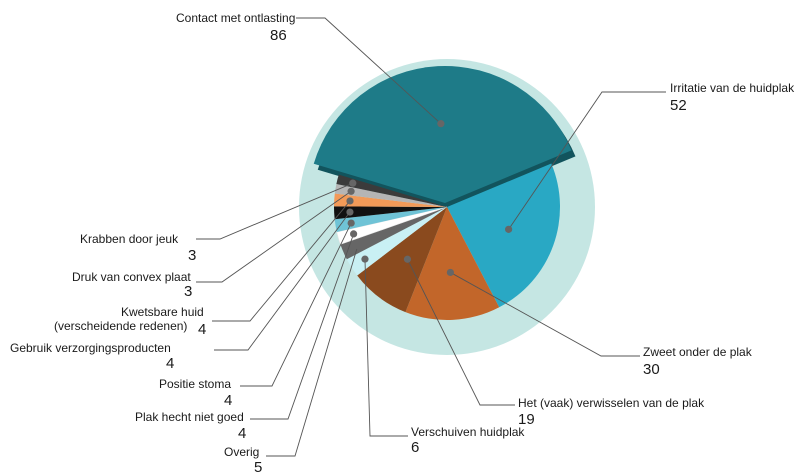 The width and height of the screenshot is (801, 472). What do you see at coordinates (354, 234) in the screenshot?
I see `slice-dot-plak-hecht-niet-goed` at bounding box center [354, 234].